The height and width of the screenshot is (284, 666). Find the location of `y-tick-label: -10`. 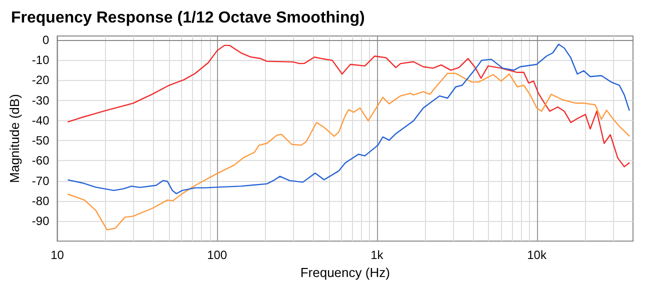

y-tick-label: -10 is located at coordinates (41, 60).